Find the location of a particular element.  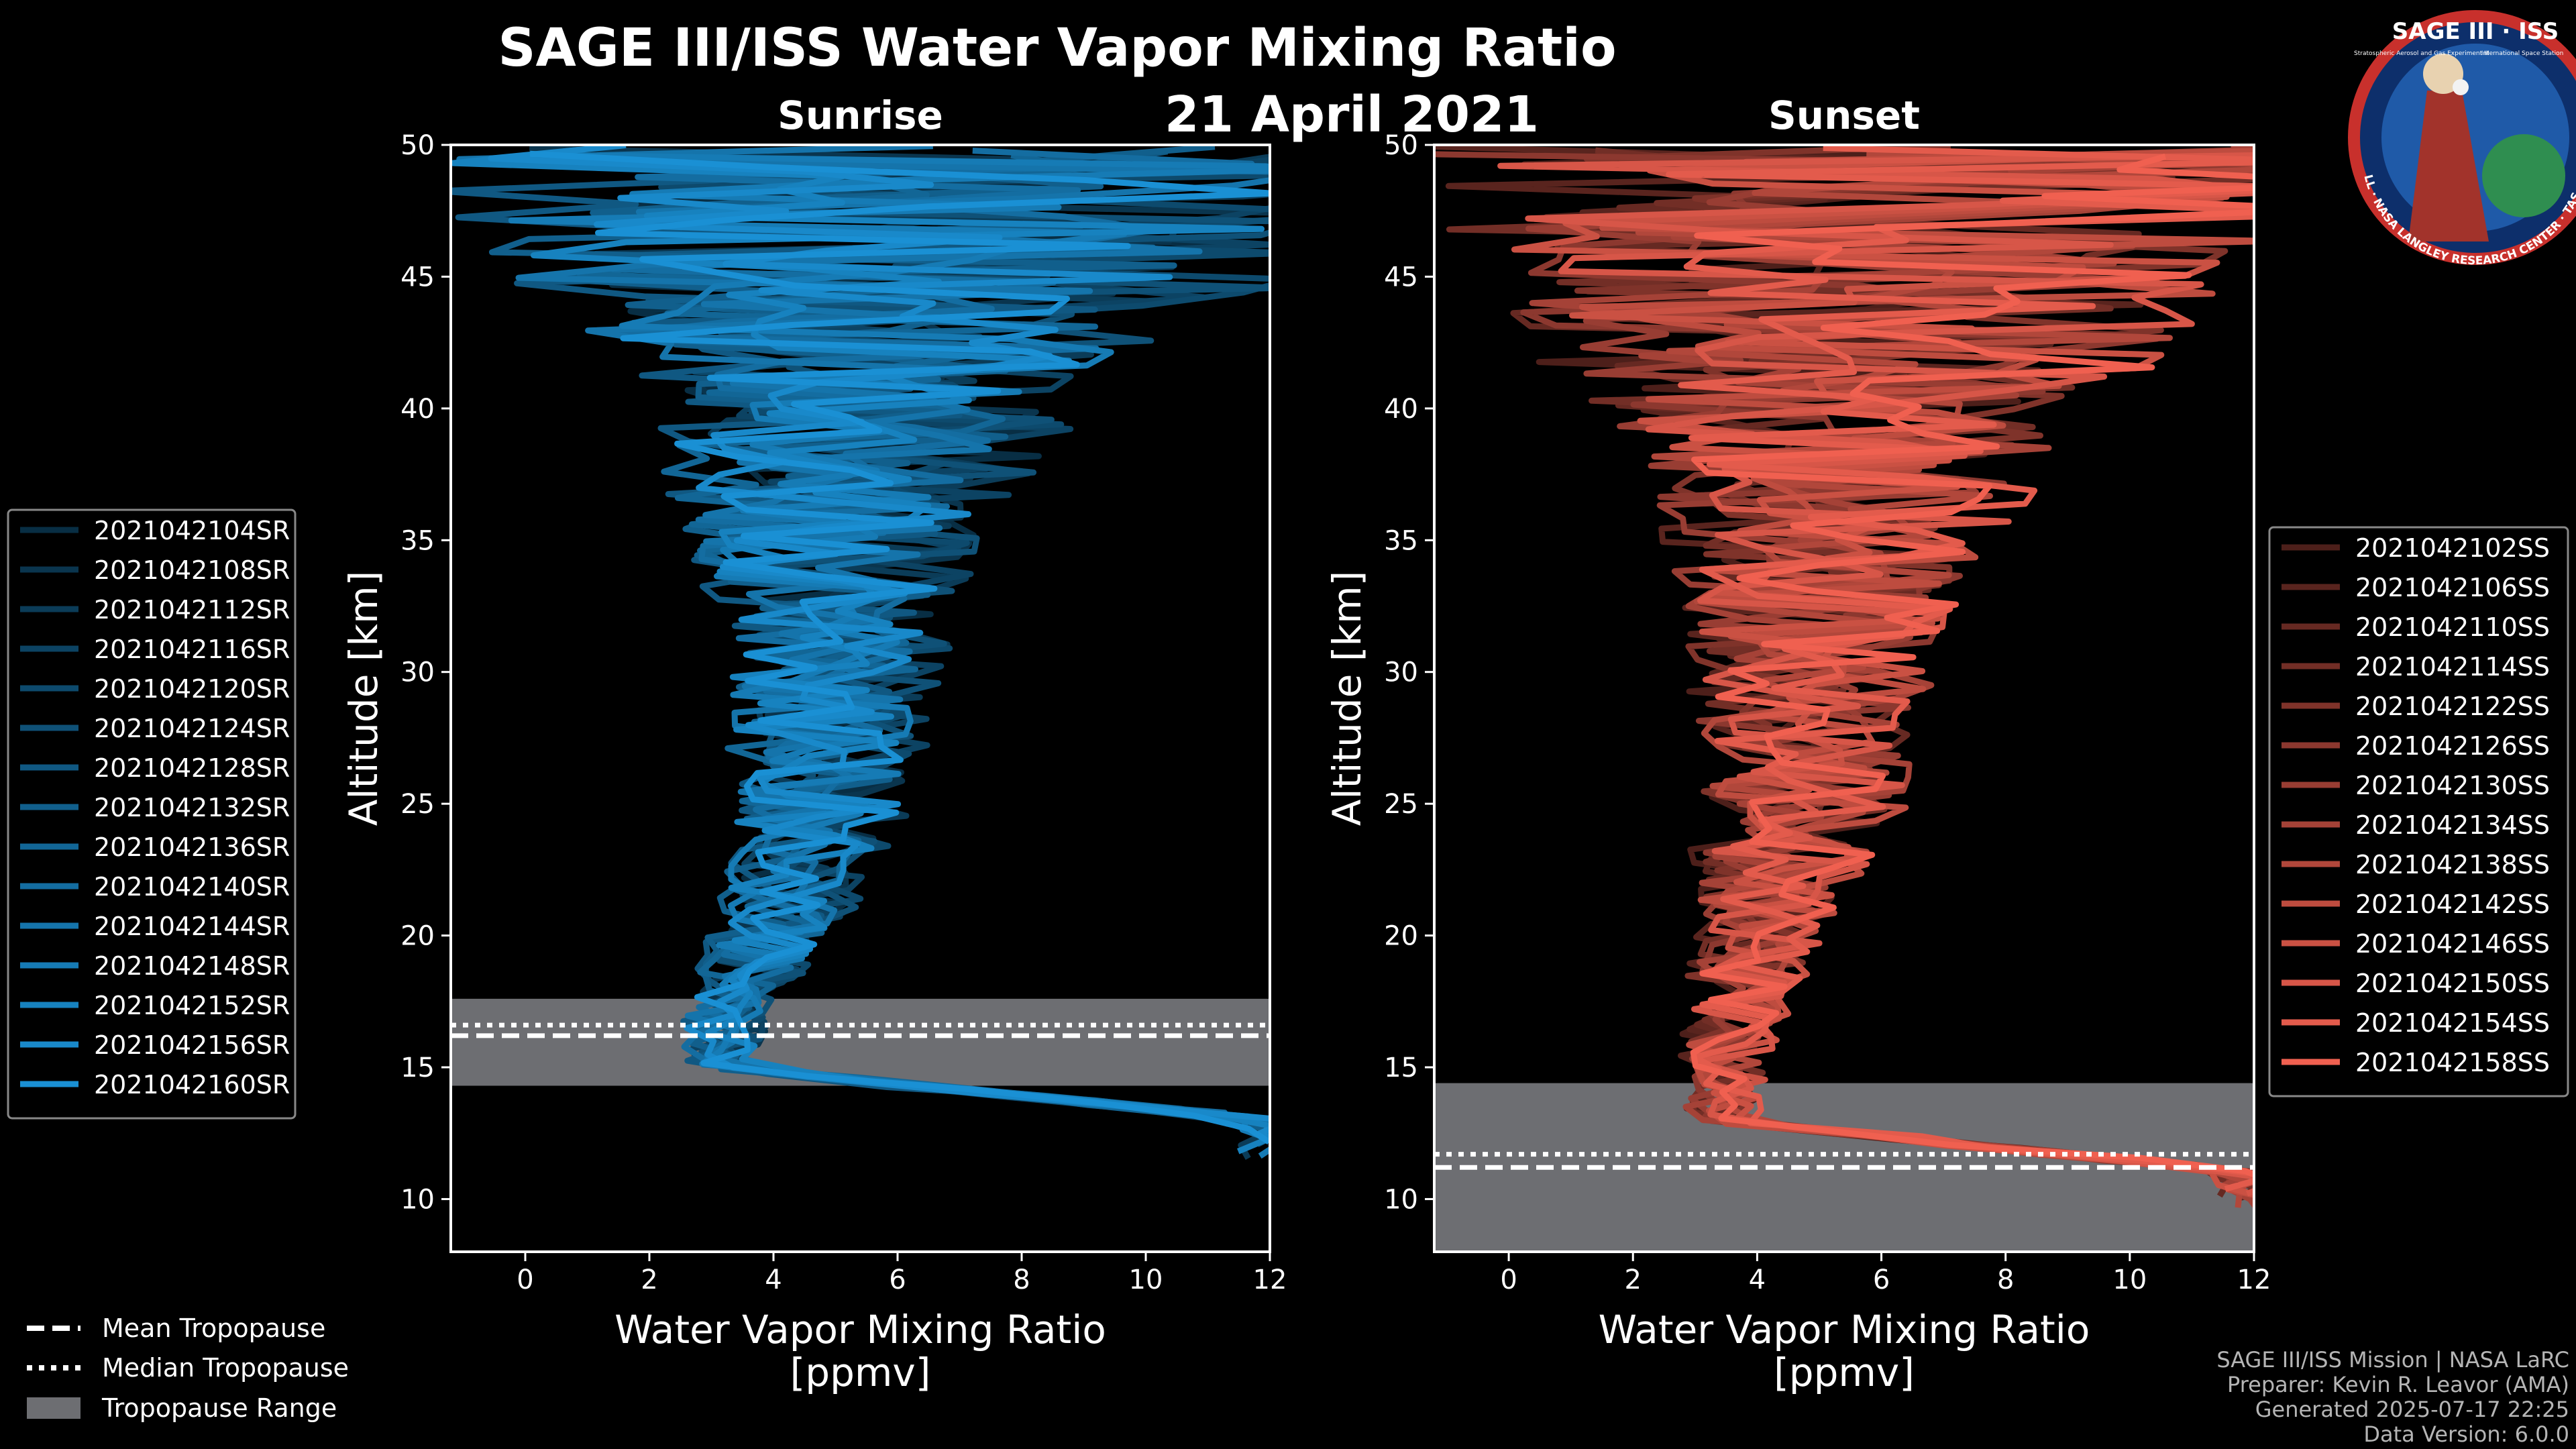

footer-line-1: SAGE III/ISS Mission | NASA LaRC is located at coordinates (2392, 1360).